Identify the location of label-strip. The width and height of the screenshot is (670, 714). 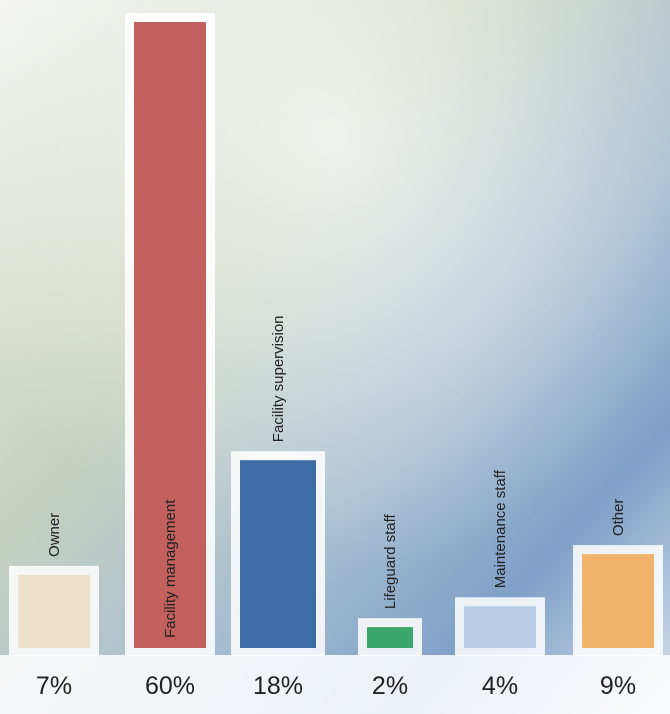
(335, 684).